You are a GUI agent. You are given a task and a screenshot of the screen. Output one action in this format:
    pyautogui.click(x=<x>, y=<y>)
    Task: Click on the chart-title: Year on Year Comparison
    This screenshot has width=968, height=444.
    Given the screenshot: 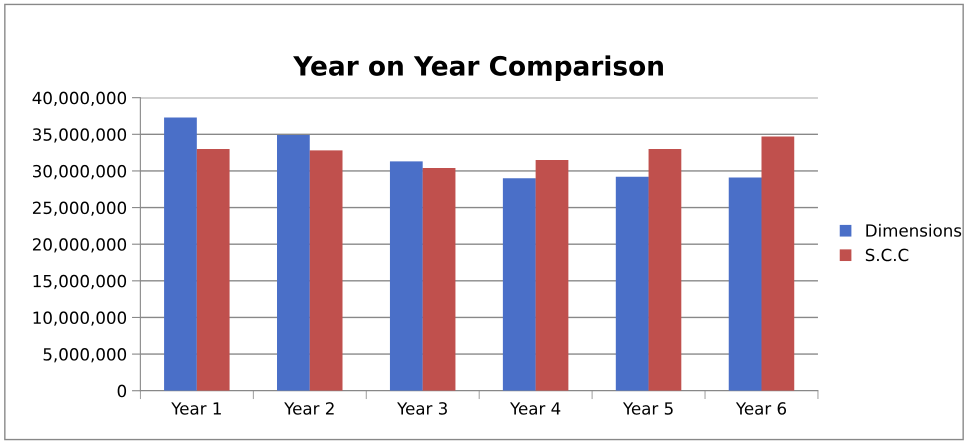 What is the action you would take?
    pyautogui.click(x=478, y=68)
    